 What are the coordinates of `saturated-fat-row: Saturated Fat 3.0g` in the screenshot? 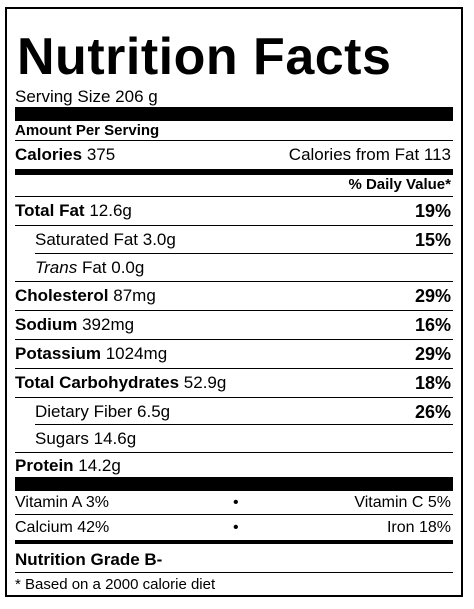 It's located at (105, 240).